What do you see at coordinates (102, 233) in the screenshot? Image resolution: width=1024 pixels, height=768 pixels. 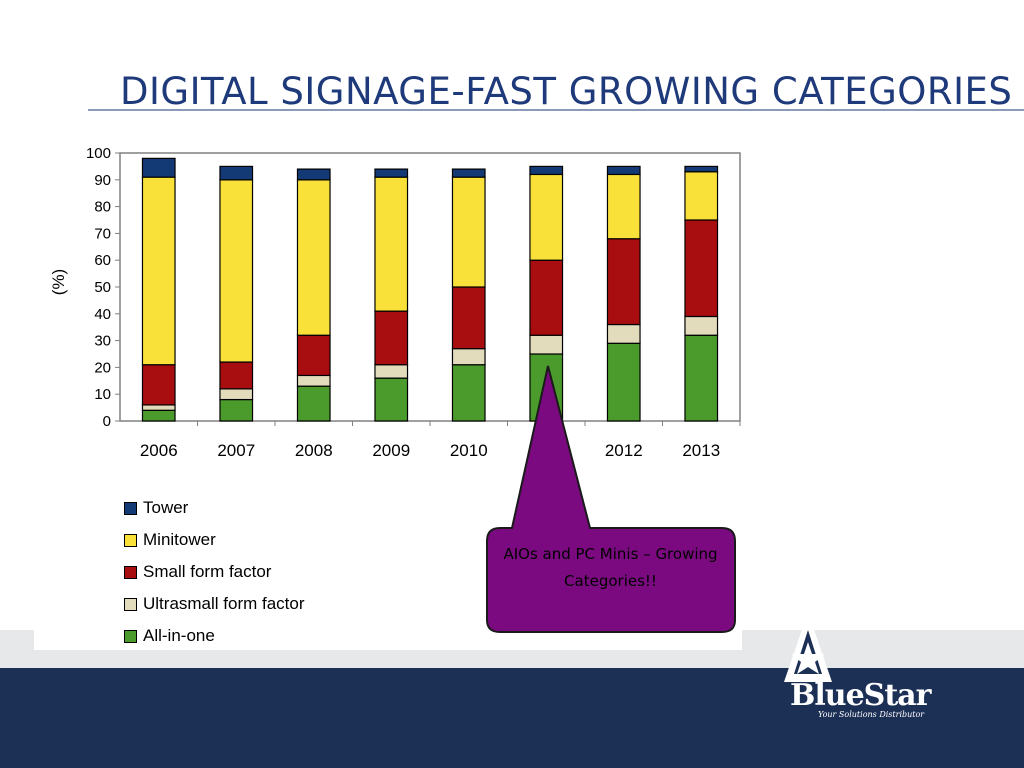 I see `y-tick-label: 70` at bounding box center [102, 233].